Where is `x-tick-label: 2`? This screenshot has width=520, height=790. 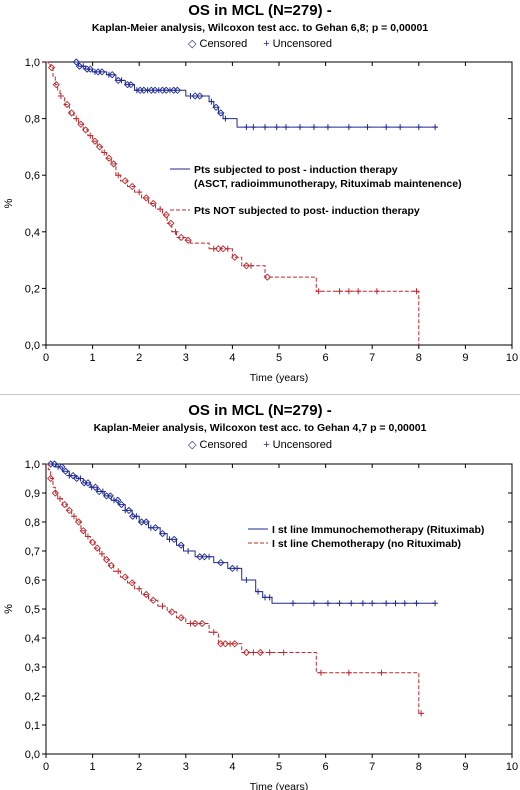
x-tick-label: 2 is located at coordinates (139, 767).